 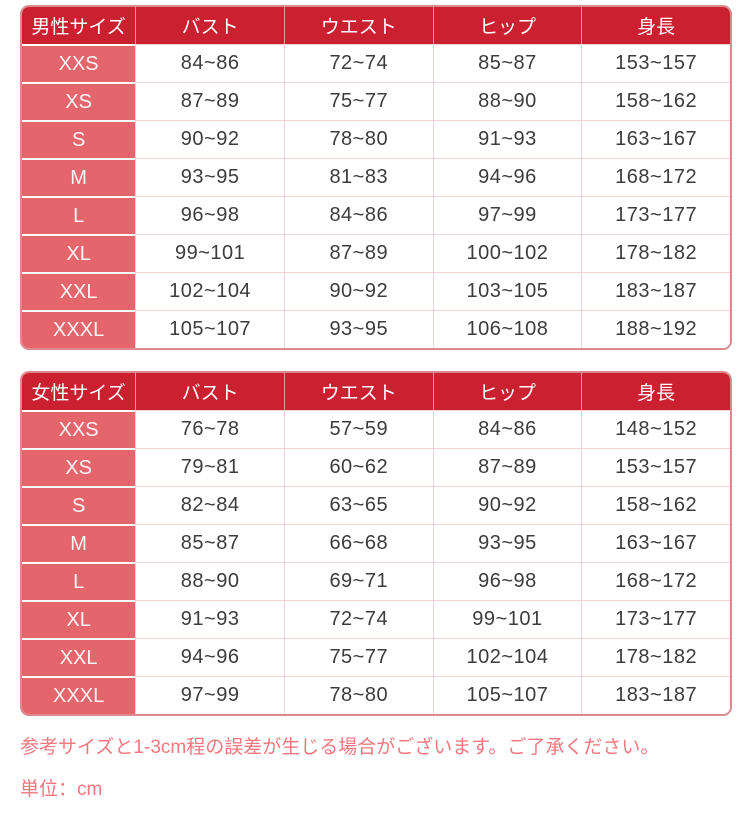 What do you see at coordinates (507, 253) in the screenshot?
I see `measurement-value-cell: 100~102` at bounding box center [507, 253].